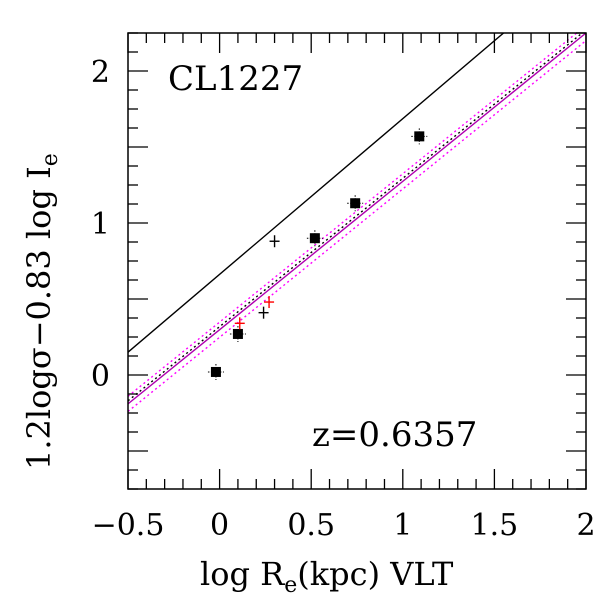  Describe the element at coordinates (39, 318) in the screenshot. I see `y-axis-label-main: 1.2logσ−0.83 log I` at that location.